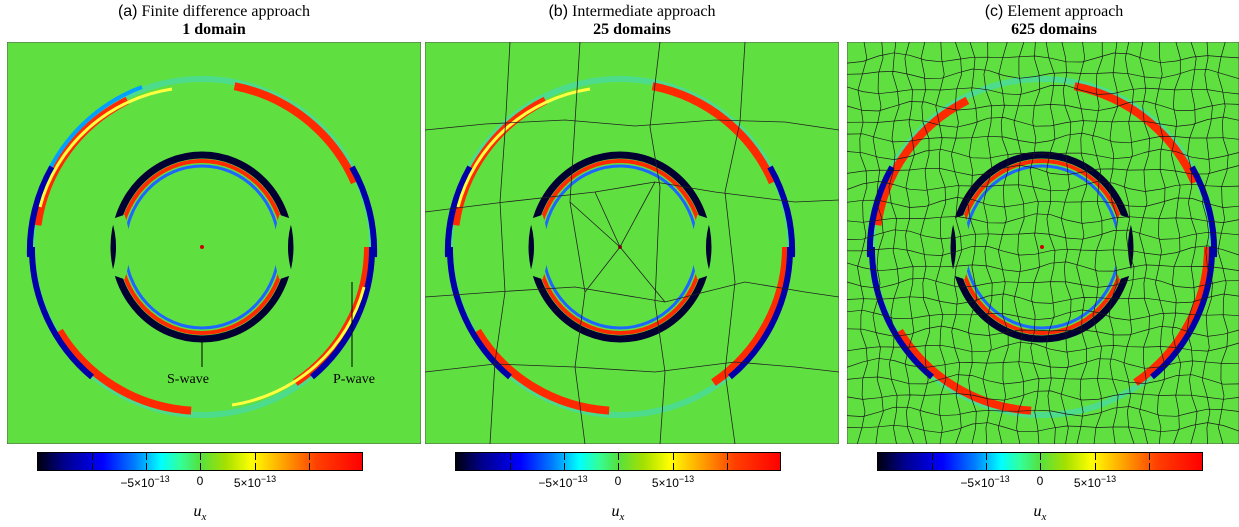 The width and height of the screenshot is (1239, 527). What do you see at coordinates (1054, 11) in the screenshot?
I see `panel-title: (c) Element approach` at bounding box center [1054, 11].